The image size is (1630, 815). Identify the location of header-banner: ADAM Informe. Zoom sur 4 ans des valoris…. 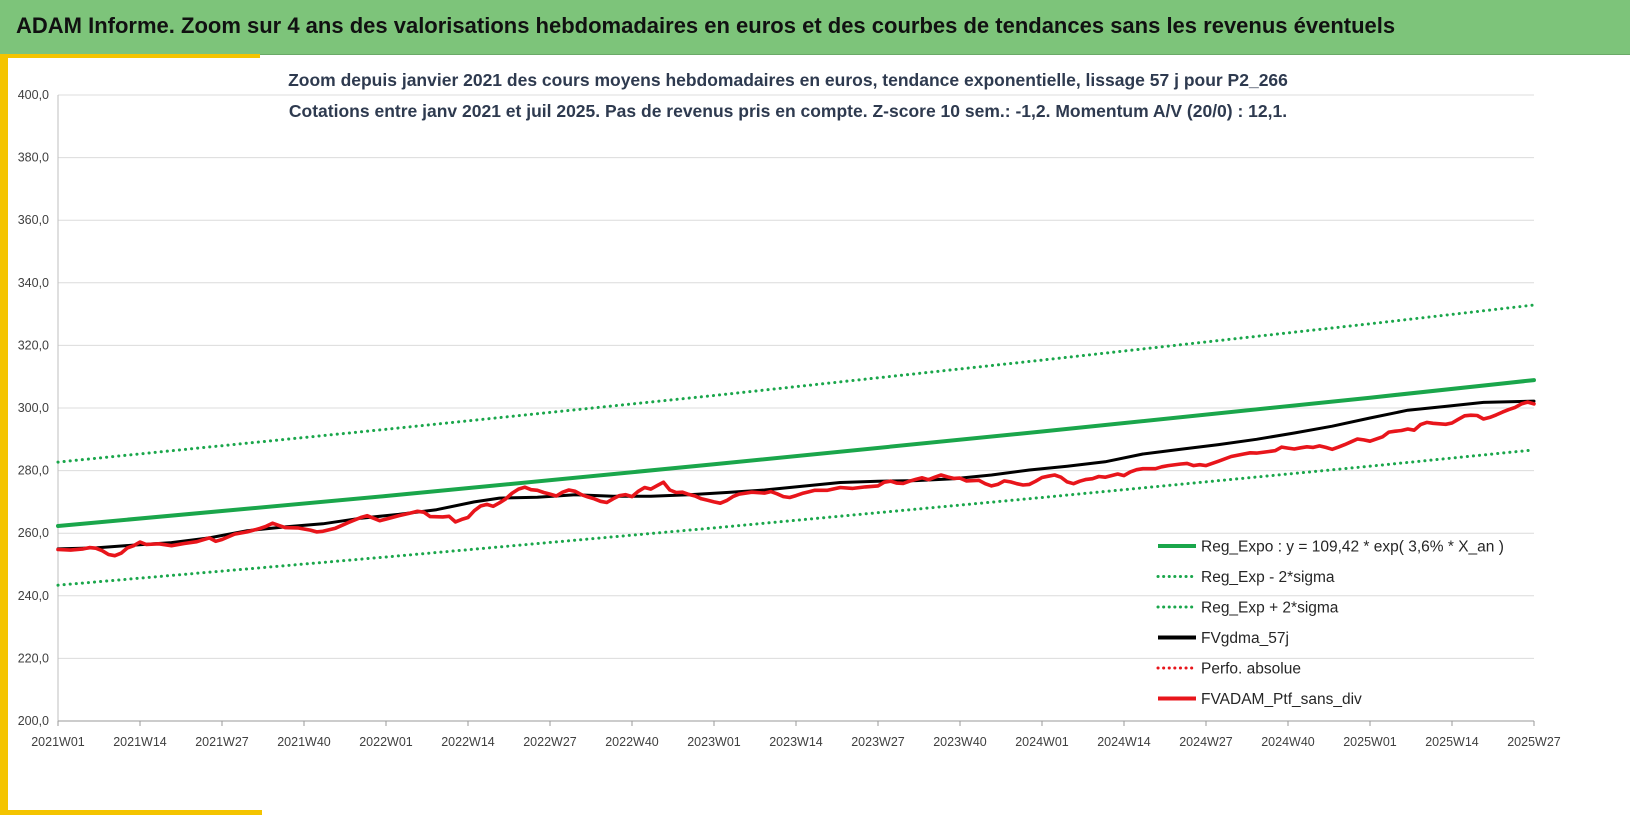
(815, 27).